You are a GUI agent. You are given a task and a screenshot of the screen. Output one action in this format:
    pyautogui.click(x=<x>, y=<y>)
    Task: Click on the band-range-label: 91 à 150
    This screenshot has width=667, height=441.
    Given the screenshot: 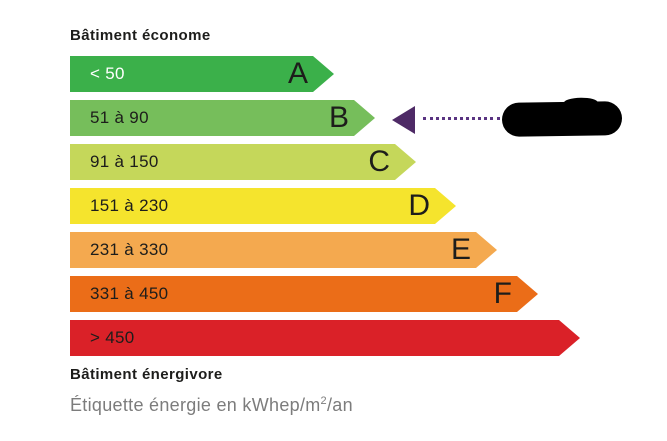 What is the action you would take?
    pyautogui.click(x=124, y=161)
    